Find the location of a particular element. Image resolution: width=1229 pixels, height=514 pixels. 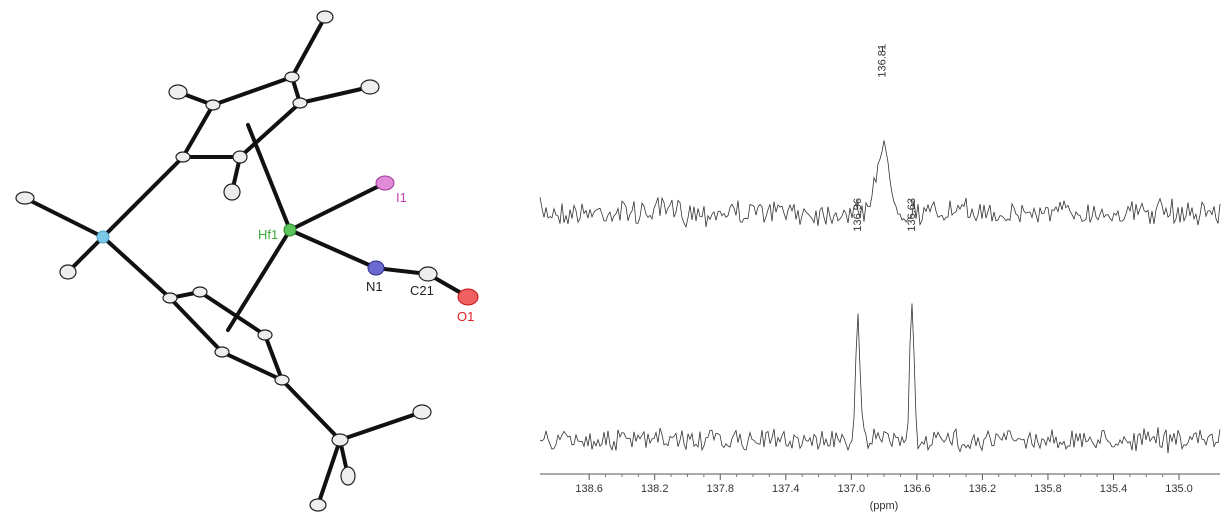

x-tick-label: 135.4 is located at coordinates (1114, 489).